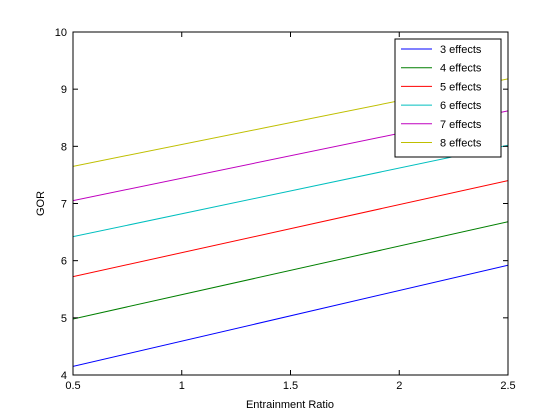 This screenshot has height=420, width=560. Describe the element at coordinates (290, 405) in the screenshot. I see `x-axis-label: Entrainment Ratio` at that location.